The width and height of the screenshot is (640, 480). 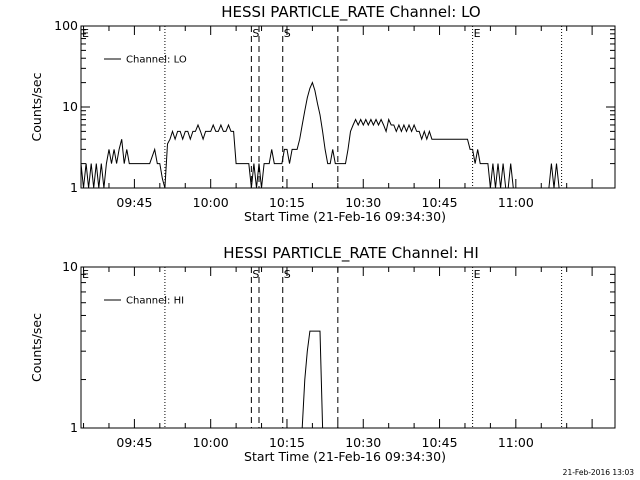 What do you see at coordinates (156, 60) in the screenshot?
I see `panel-0-legend-label: Channel: LO` at bounding box center [156, 60].